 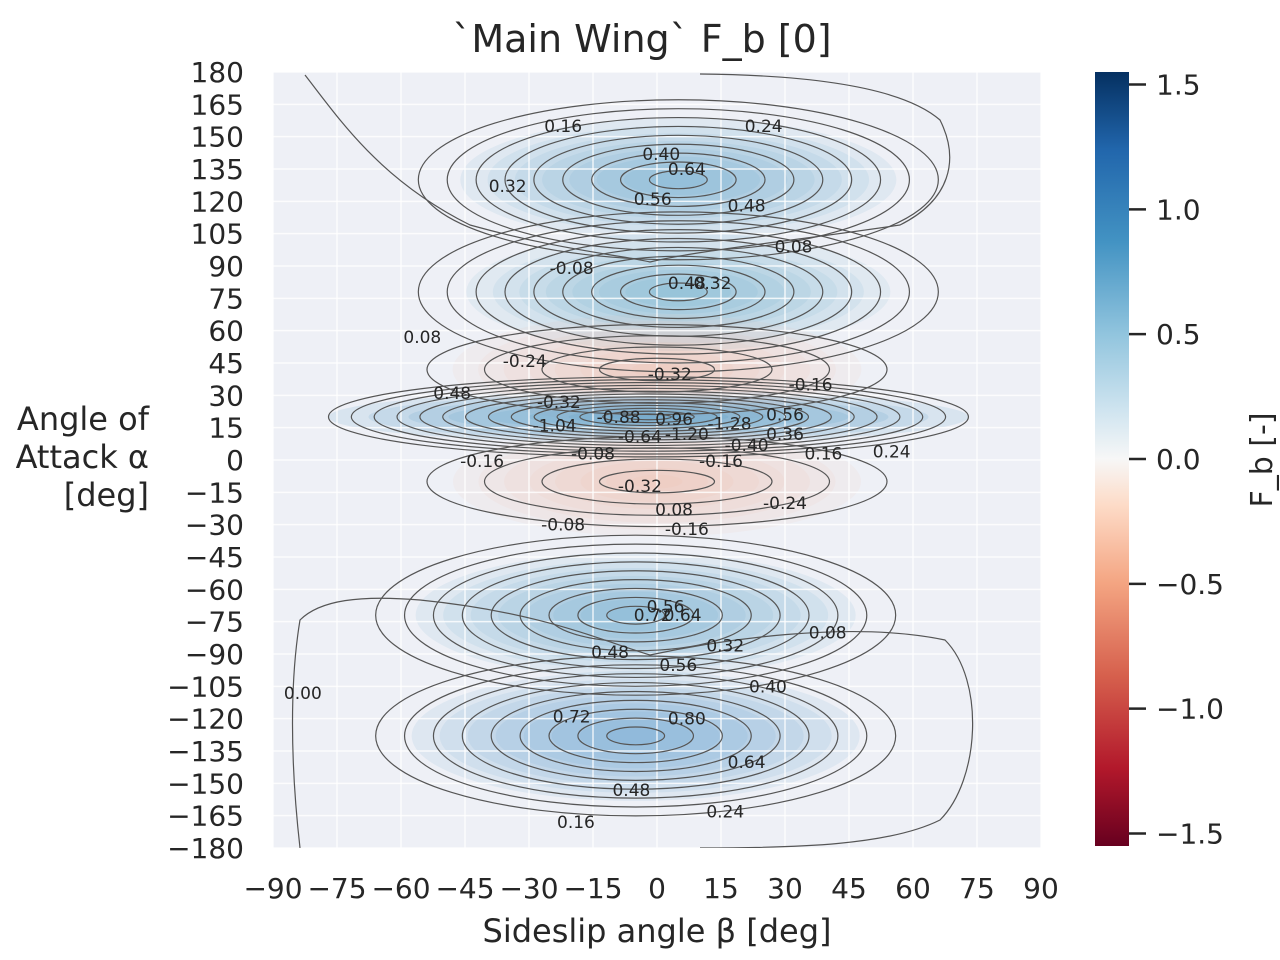 What do you see at coordinates (674, 420) in the screenshot?
I see `contour-label: 0.96` at bounding box center [674, 420].